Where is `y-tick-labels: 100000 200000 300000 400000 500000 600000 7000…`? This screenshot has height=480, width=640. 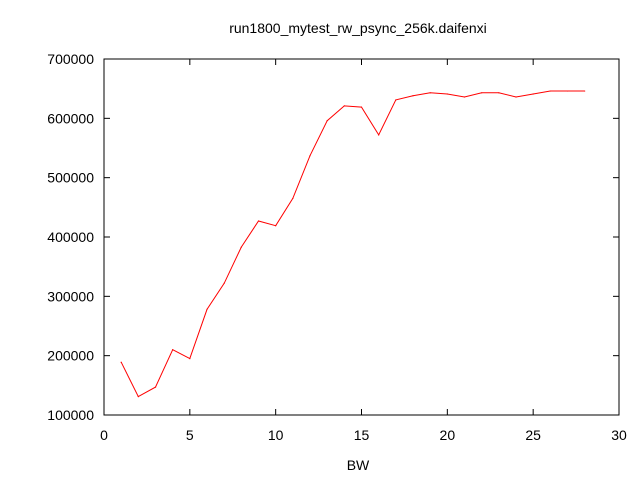
y-tick-labels: 100000 200000 300000 400000 500000 600000 7000… is located at coordinates (70, 237).